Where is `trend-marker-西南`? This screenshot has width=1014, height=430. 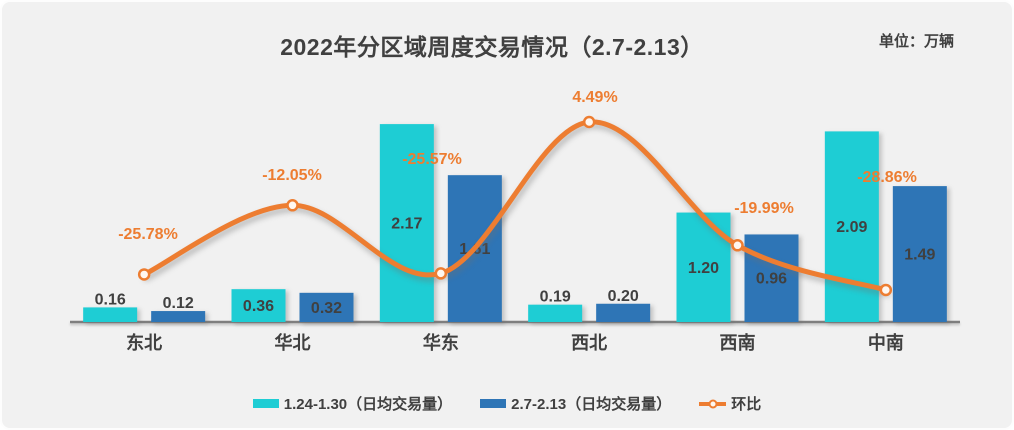 trend-marker-西南 is located at coordinates (737, 245).